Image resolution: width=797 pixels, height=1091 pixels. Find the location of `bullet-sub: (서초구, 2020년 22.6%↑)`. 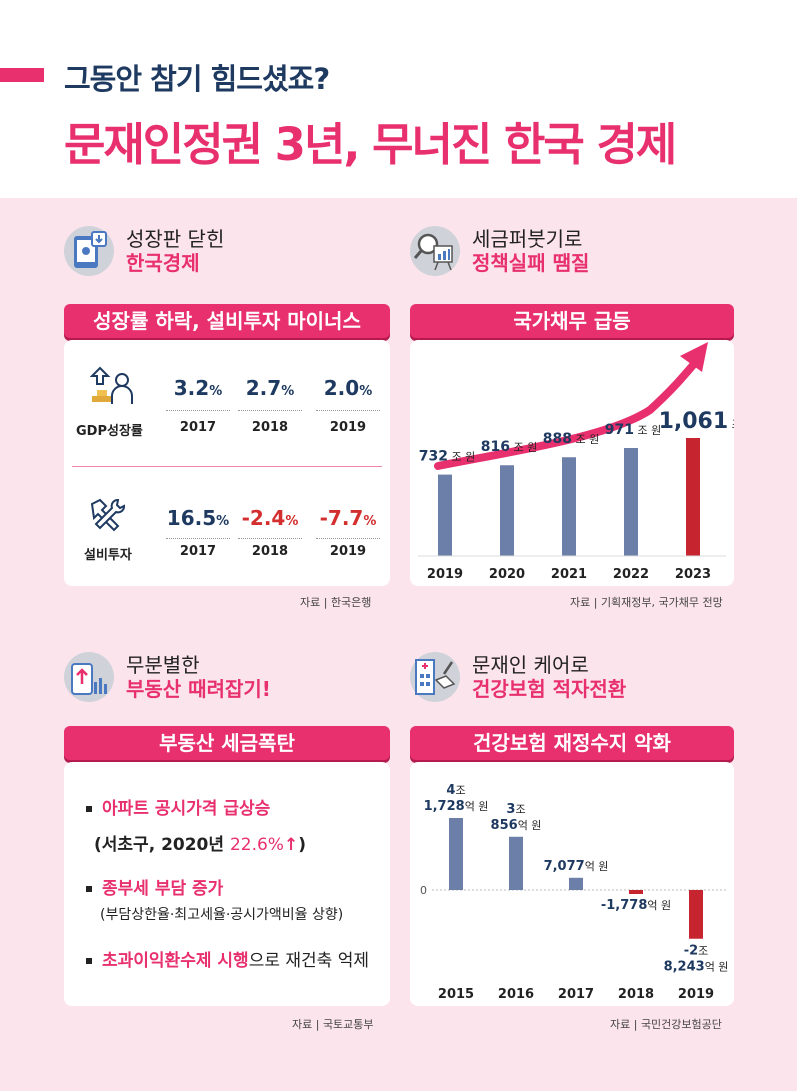

bullet-sub: (서초구, 2020년 22.6%↑) is located at coordinates (200, 842).